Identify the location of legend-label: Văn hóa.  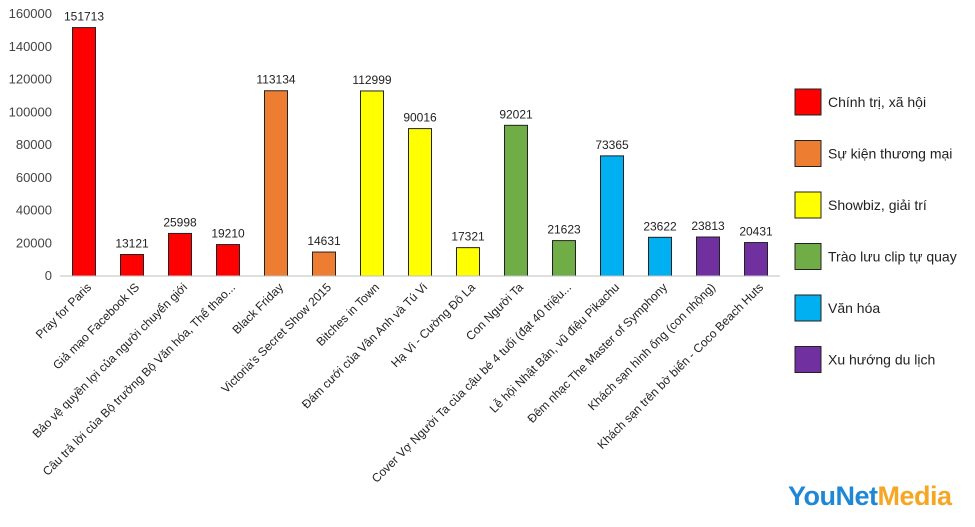
(854, 308).